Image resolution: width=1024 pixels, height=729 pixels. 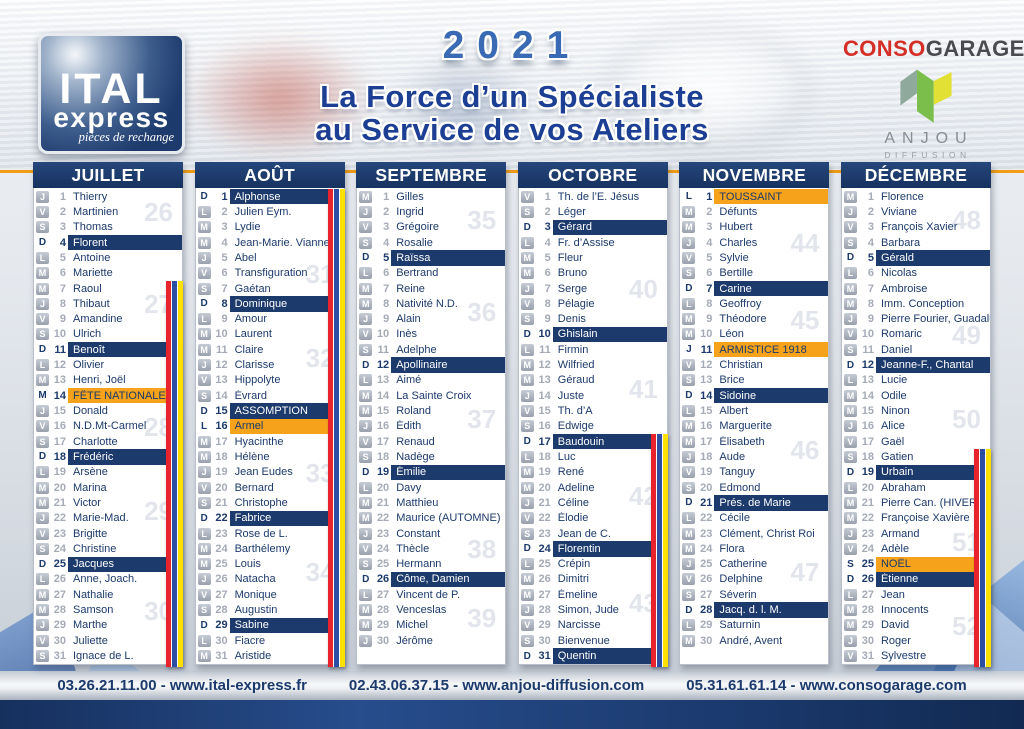 I want to click on day-name: Benoît, so click(x=89, y=349).